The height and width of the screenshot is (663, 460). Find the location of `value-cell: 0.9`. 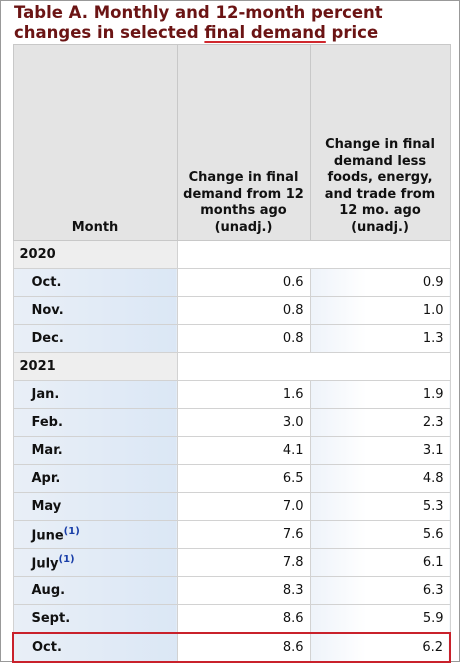

value-cell: 0.9 is located at coordinates (380, 282).